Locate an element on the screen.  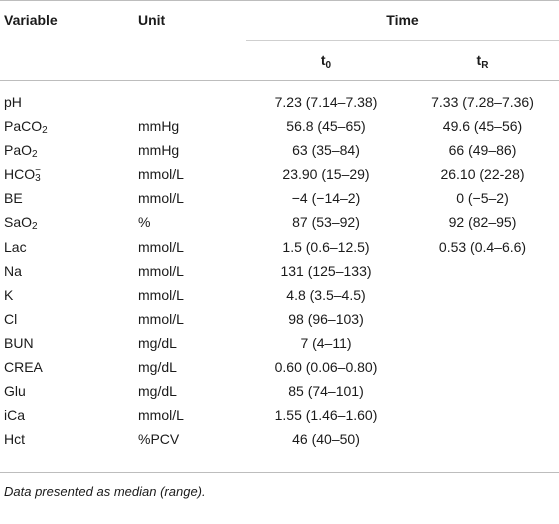
cell-t0: 87 (53–92) is located at coordinates (326, 222).